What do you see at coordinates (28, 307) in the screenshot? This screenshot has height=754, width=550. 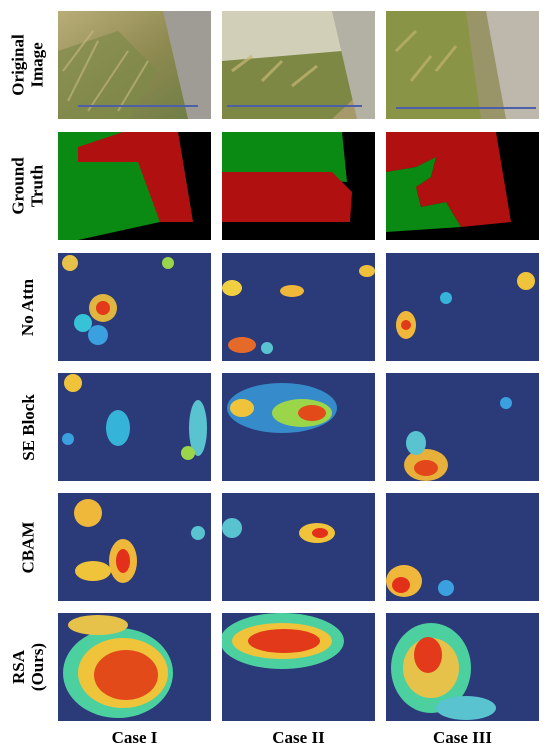 I see `row-label-no-attn: No Attn` at bounding box center [28, 307].